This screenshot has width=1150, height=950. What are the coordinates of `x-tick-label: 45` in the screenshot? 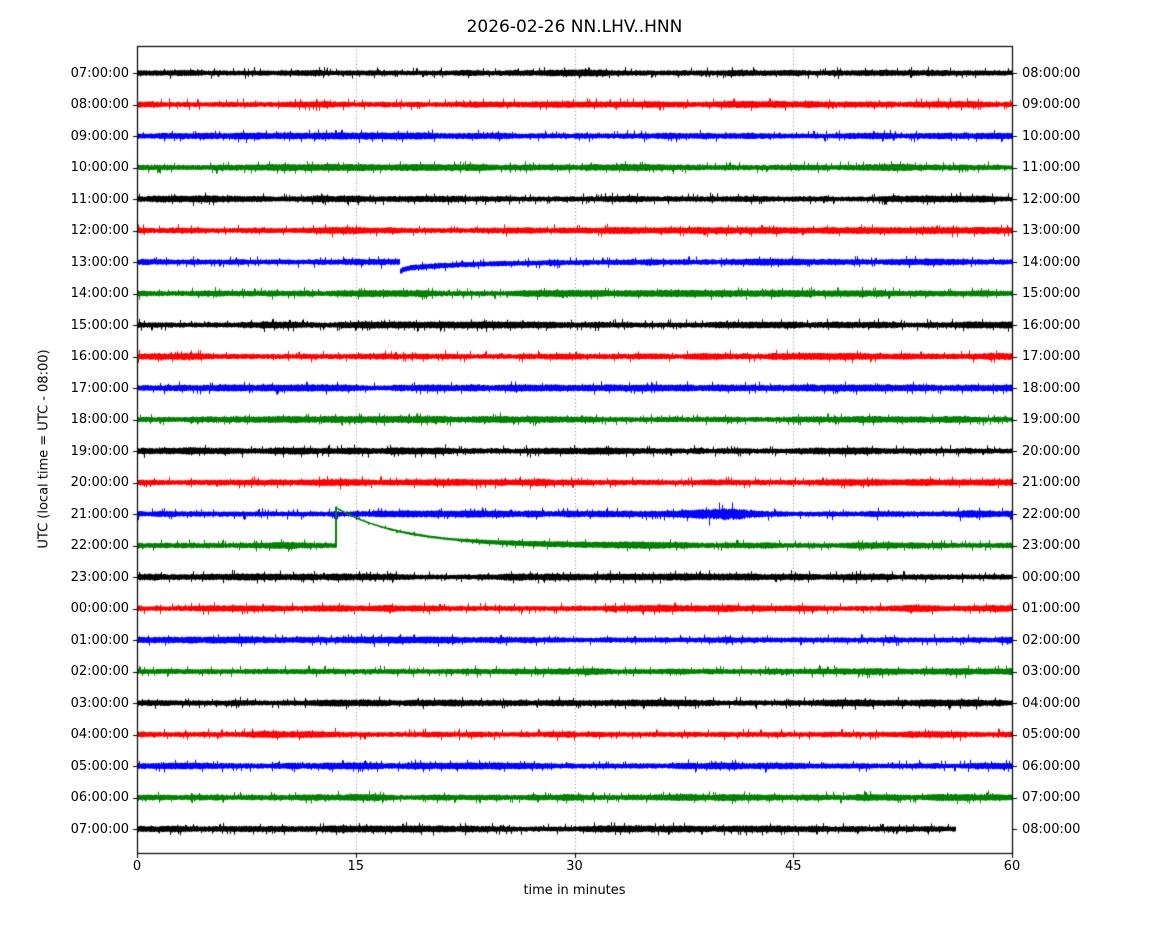 It's located at (793, 866).